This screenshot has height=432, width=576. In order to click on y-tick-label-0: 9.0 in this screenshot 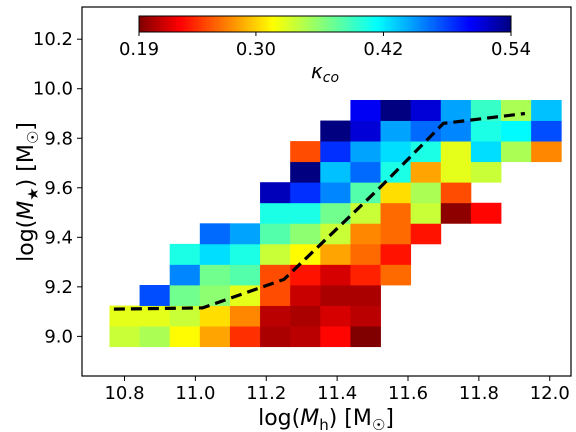, I will do `click(58, 336)`.